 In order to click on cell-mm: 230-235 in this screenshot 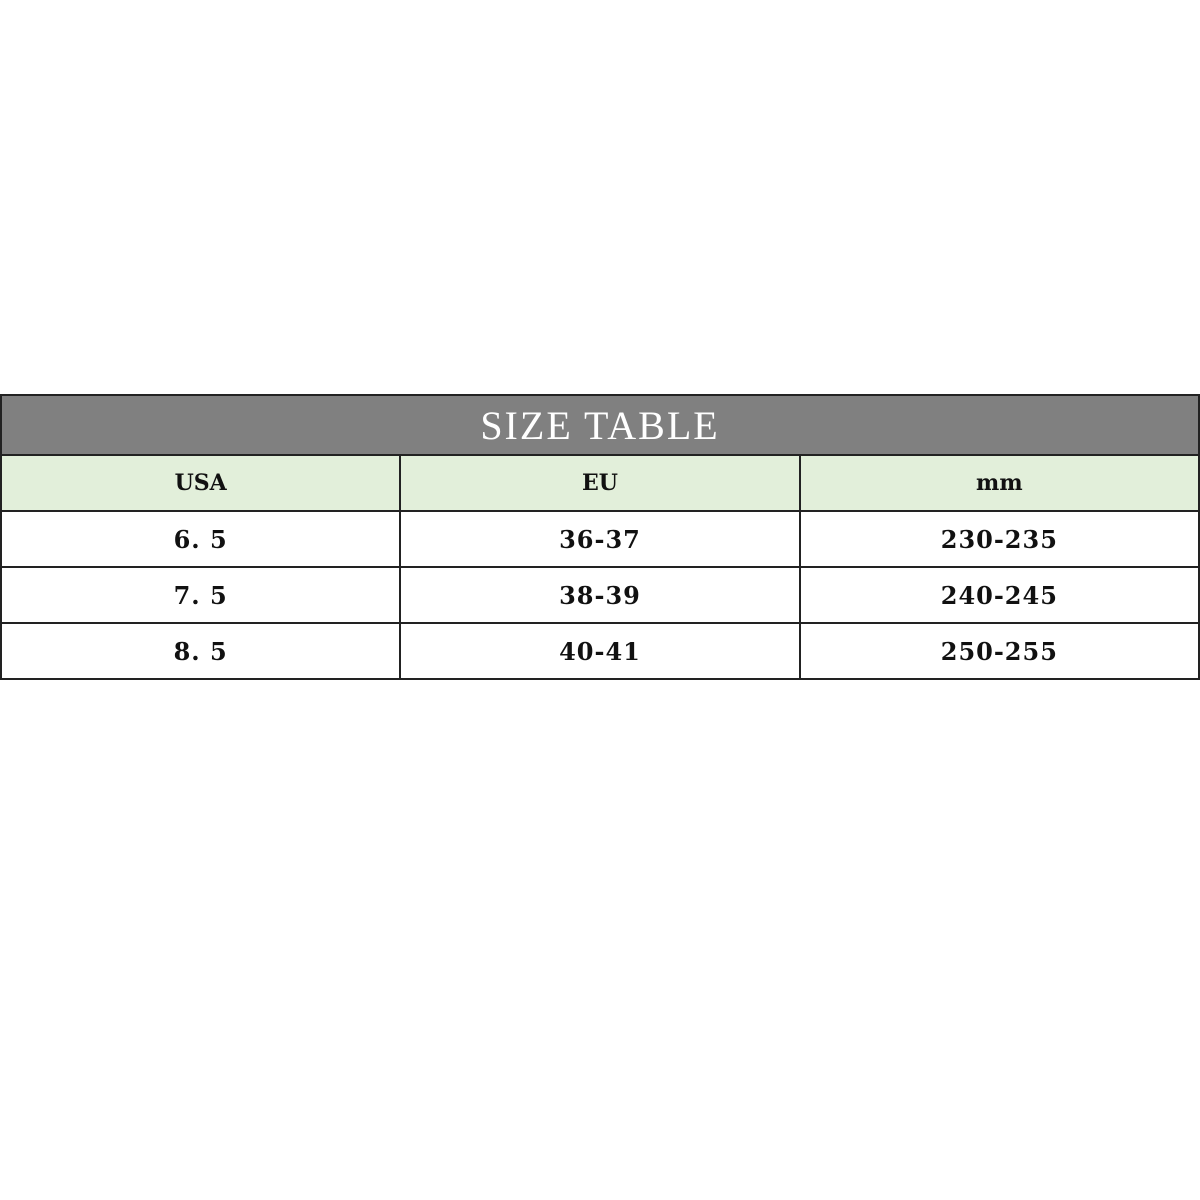, I will do `click(999, 539)`.